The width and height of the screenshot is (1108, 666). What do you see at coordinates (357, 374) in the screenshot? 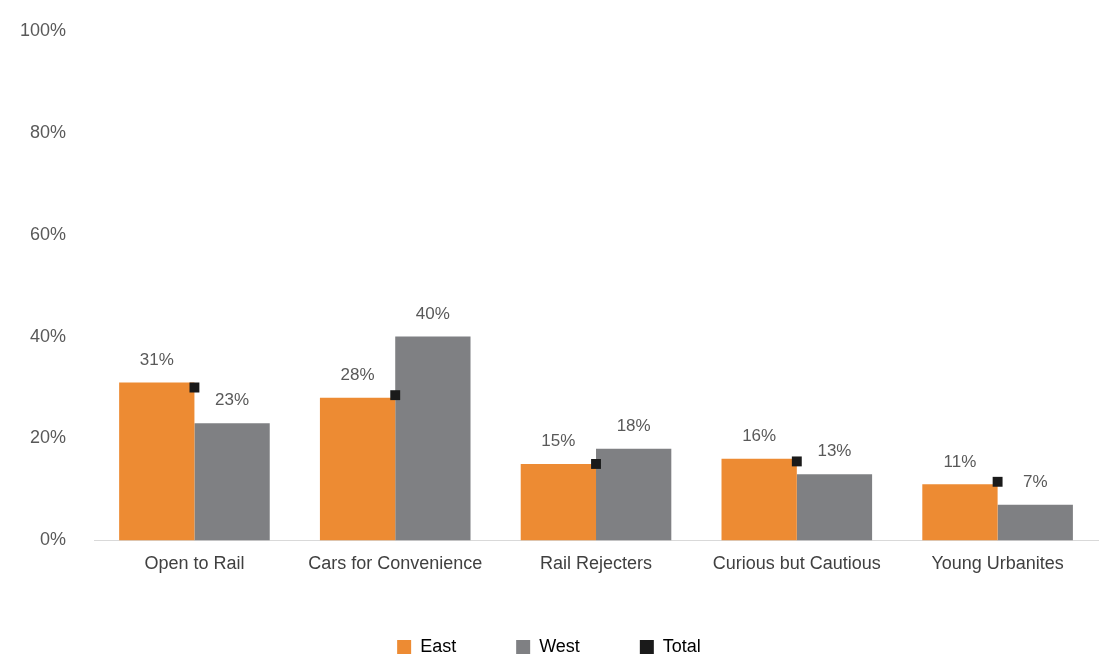
I see `data-label: 28%` at bounding box center [357, 374].